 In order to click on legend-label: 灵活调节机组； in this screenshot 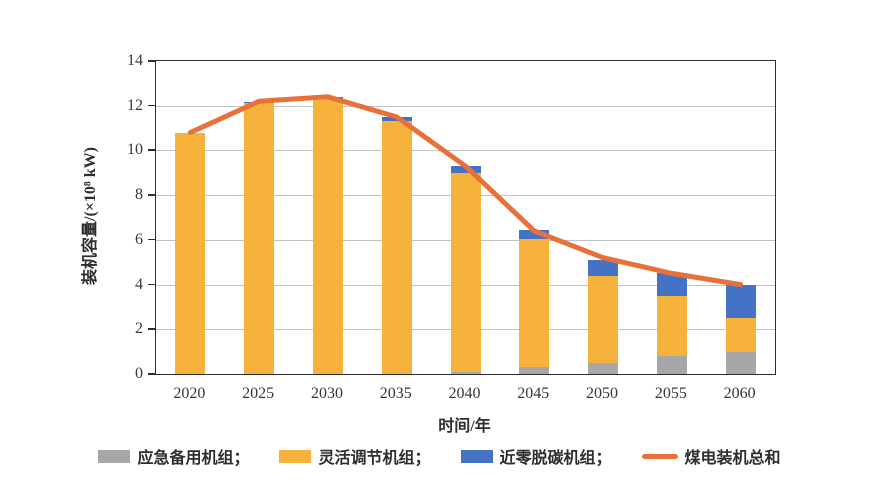, I will do `click(374, 458)`.